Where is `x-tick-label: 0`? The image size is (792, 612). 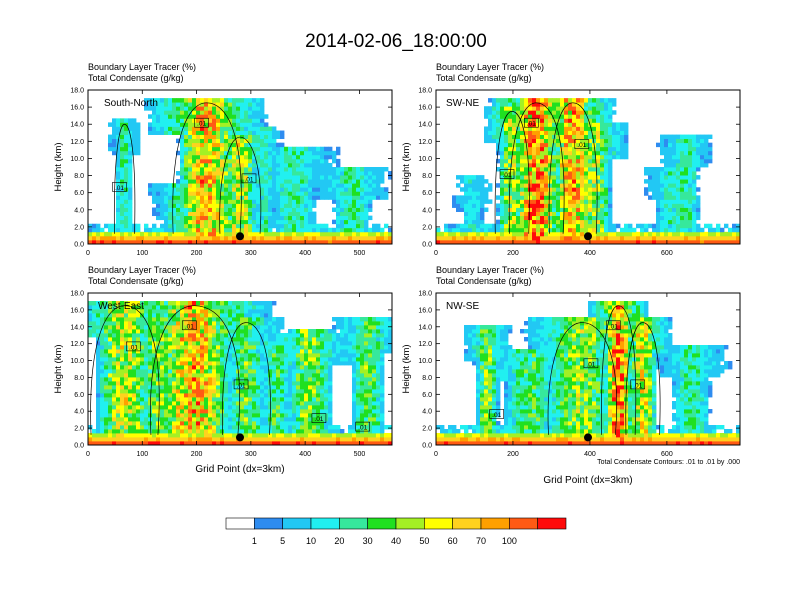 x-tick-label: 0 is located at coordinates (88, 253).